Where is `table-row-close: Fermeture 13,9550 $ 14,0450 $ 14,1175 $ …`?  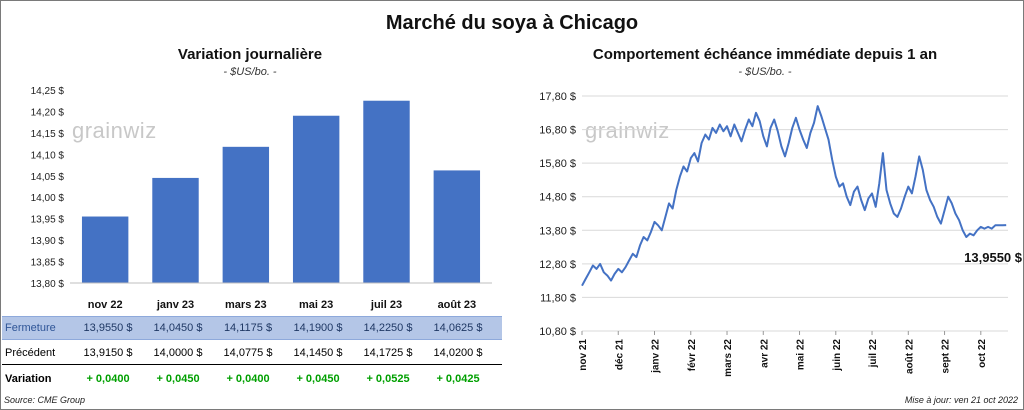 table-row-close: Fermeture 13,9550 $ 14,0450 $ 14,1175 $ … is located at coordinates (252, 328).